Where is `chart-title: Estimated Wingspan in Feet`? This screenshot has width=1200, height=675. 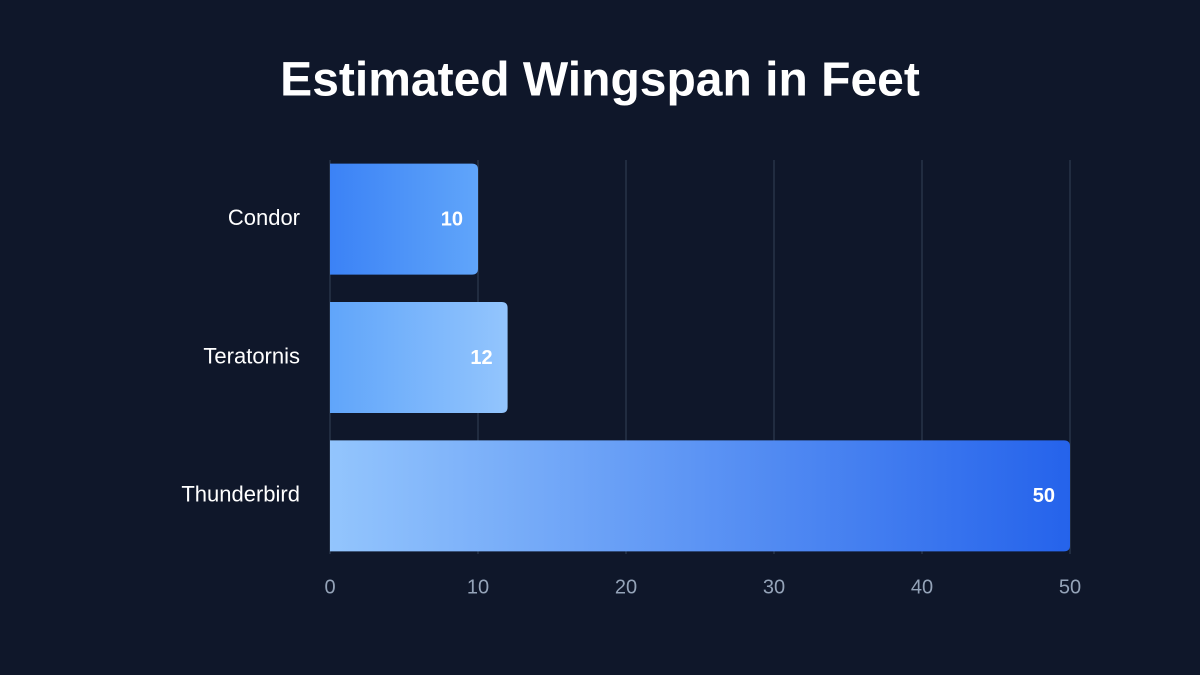 chart-title: Estimated Wingspan in Feet is located at coordinates (600, 80).